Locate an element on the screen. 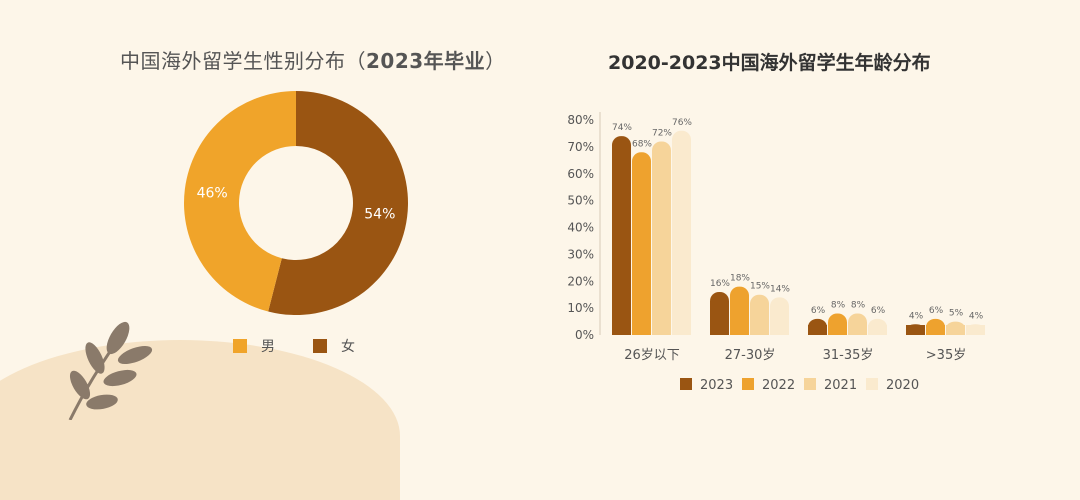 This screenshot has height=500, width=1080. donut-label-female: 54% is located at coordinates (379, 215).